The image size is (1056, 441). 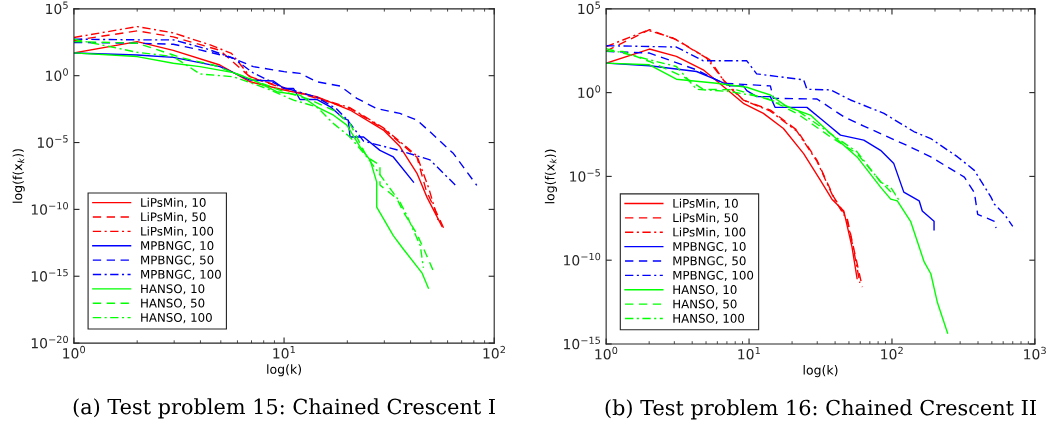 What do you see at coordinates (820, 409) in the screenshot?
I see `text: (b) Test problem 16: Chained Crescent II` at bounding box center [820, 409].